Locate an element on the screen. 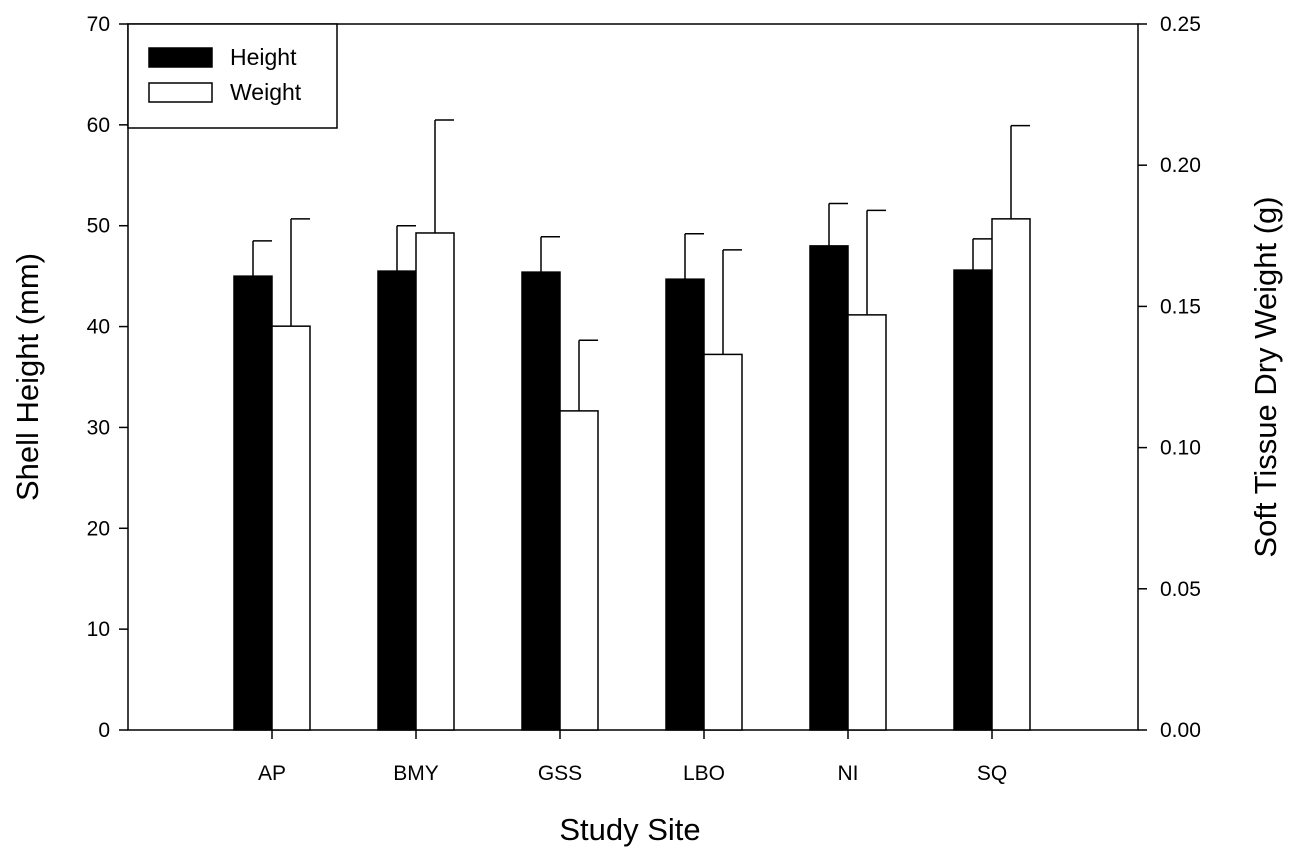 This screenshot has width=1296, height=850. legend: Height Weight is located at coordinates (232, 76).